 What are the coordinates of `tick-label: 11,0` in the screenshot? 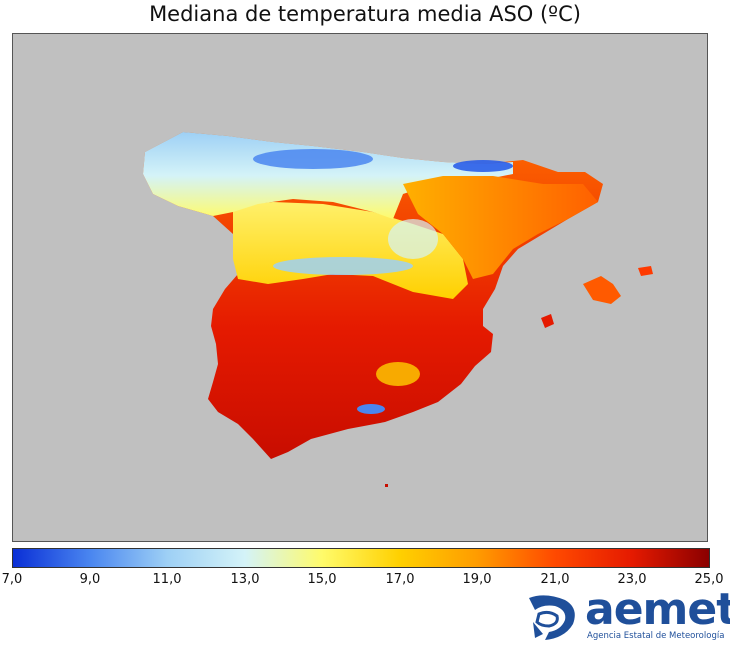 It's located at (167, 579).